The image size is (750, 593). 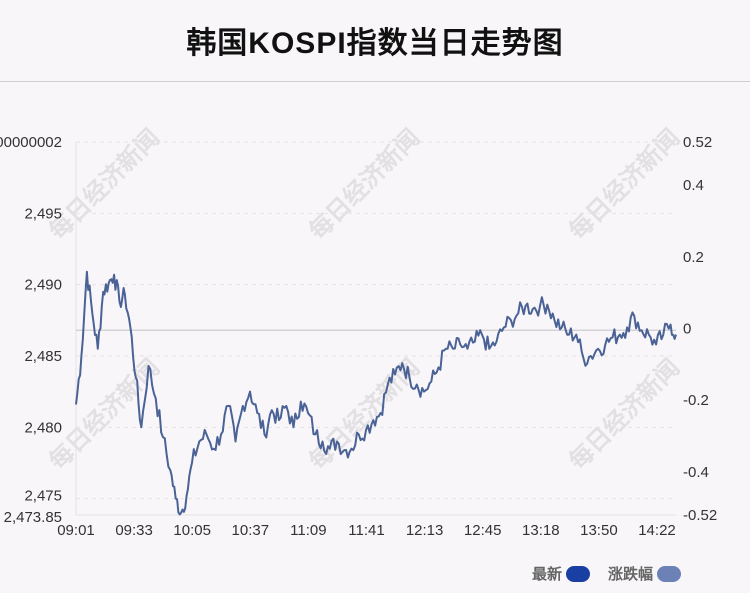 What do you see at coordinates (700, 515) in the screenshot?
I see `y-tick-label-right: -0.52` at bounding box center [700, 515].